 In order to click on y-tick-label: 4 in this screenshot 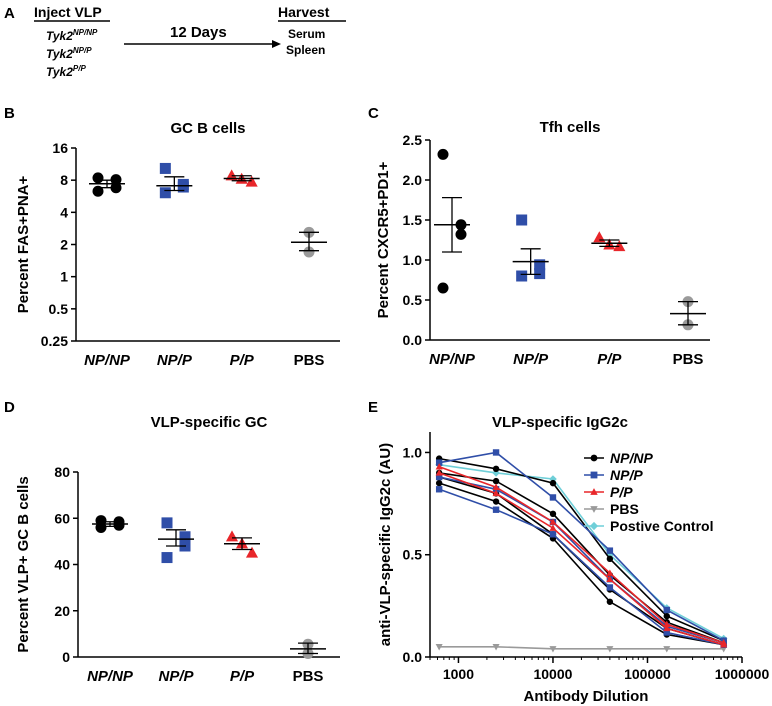, I will do `click(64, 212)`.